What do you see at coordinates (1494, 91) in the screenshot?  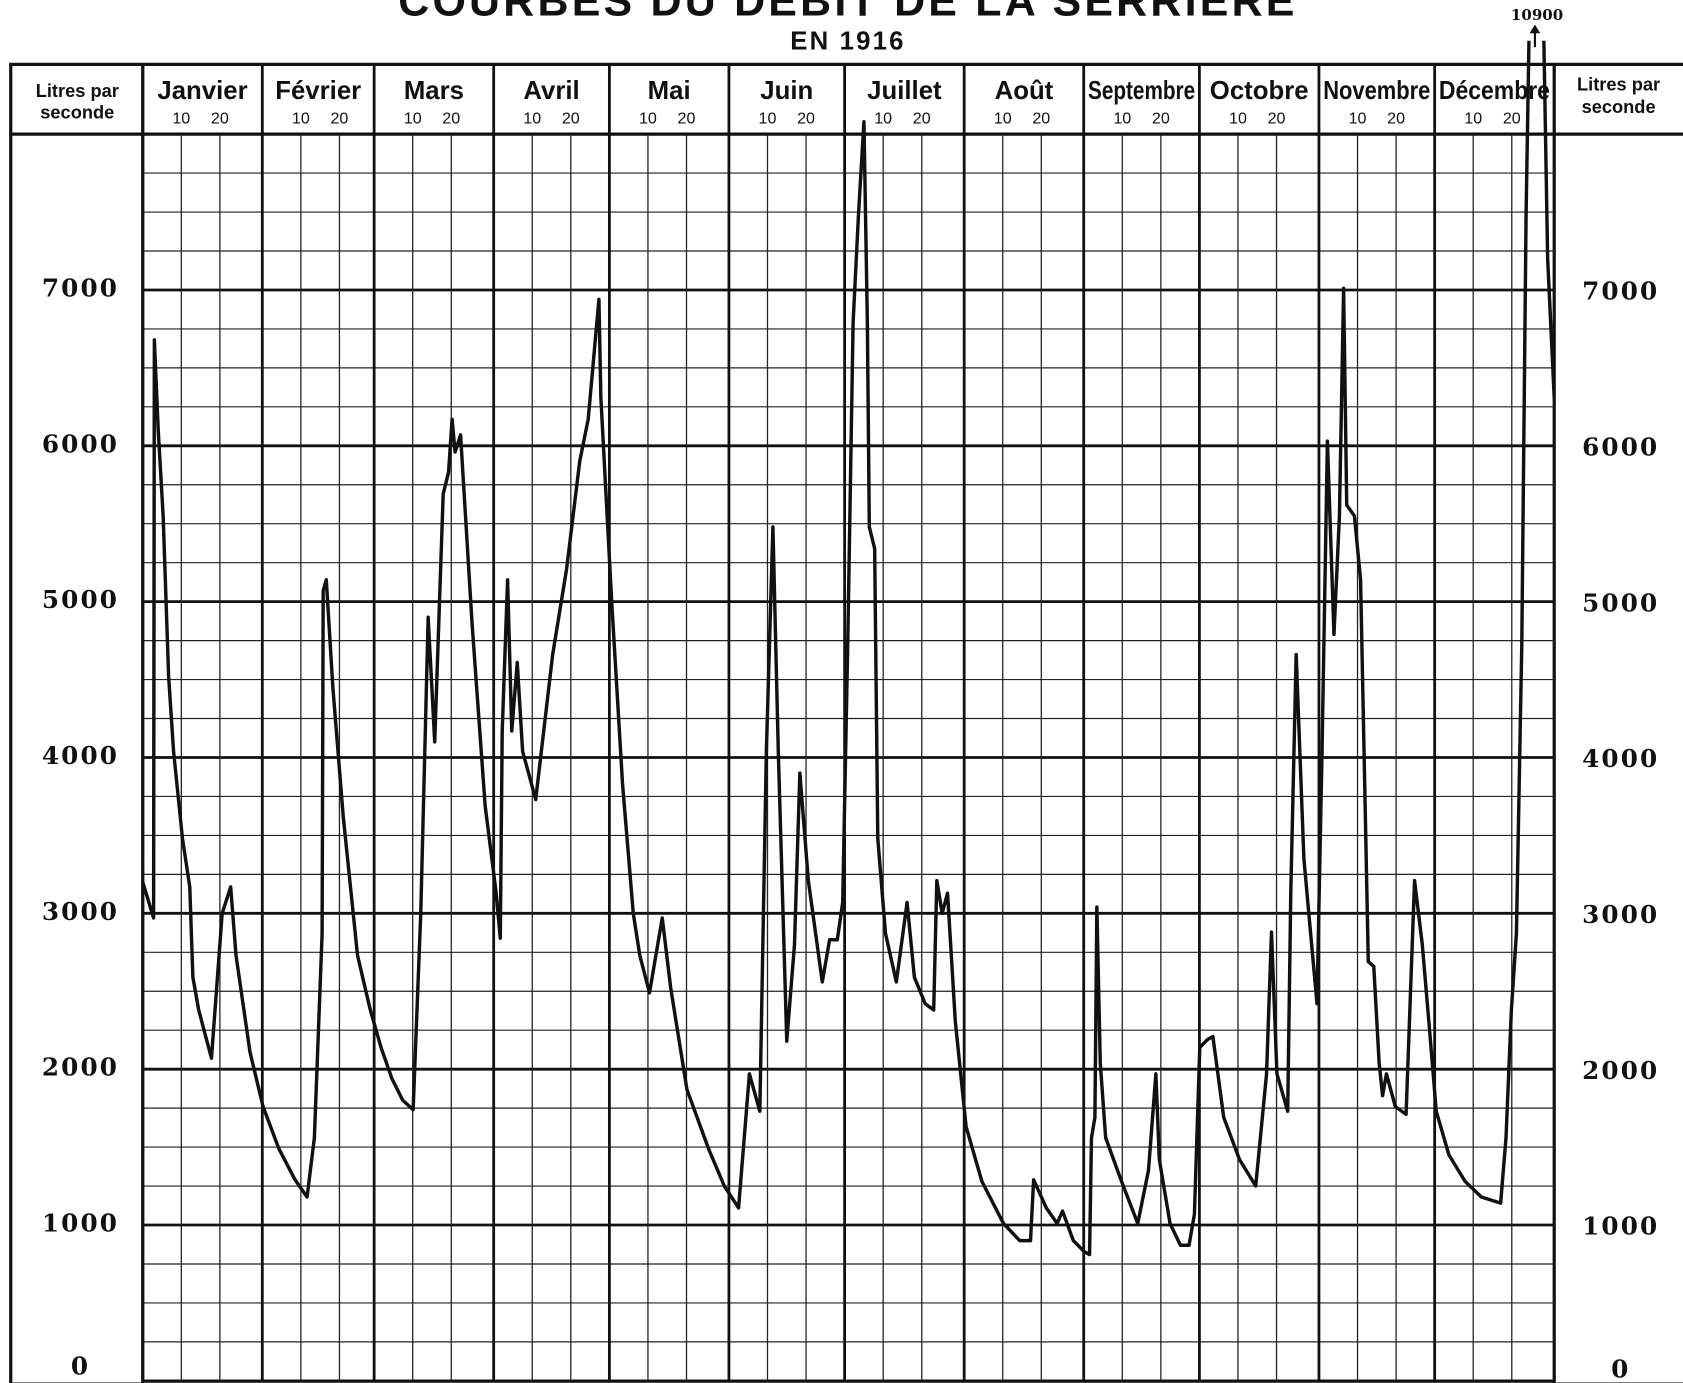 I see `month-label: Décembre` at bounding box center [1494, 91].